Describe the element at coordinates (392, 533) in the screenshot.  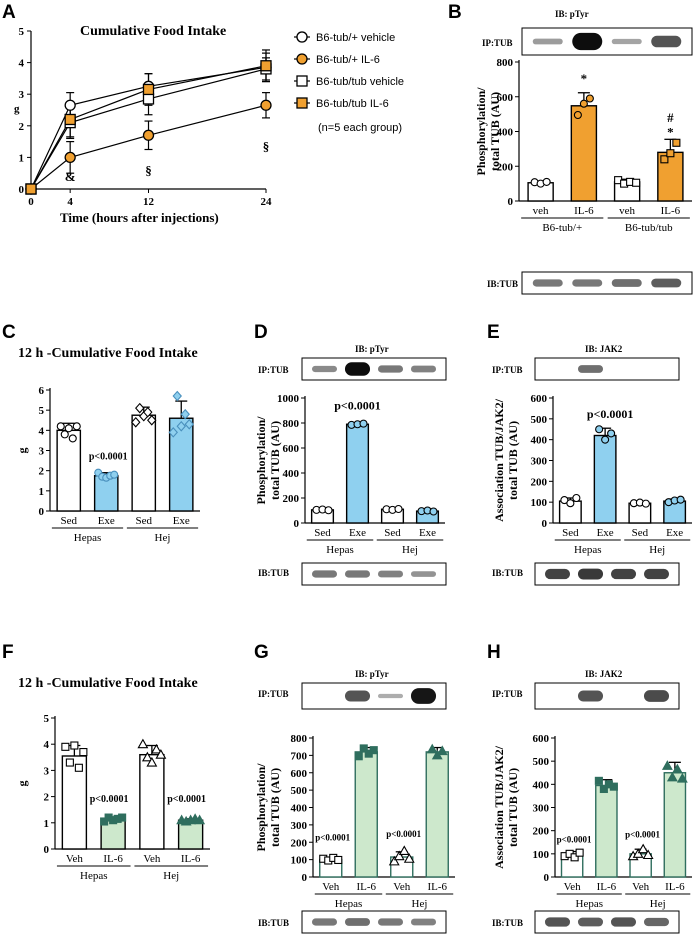
I see `chart-d-category-label: Sed` at that location.